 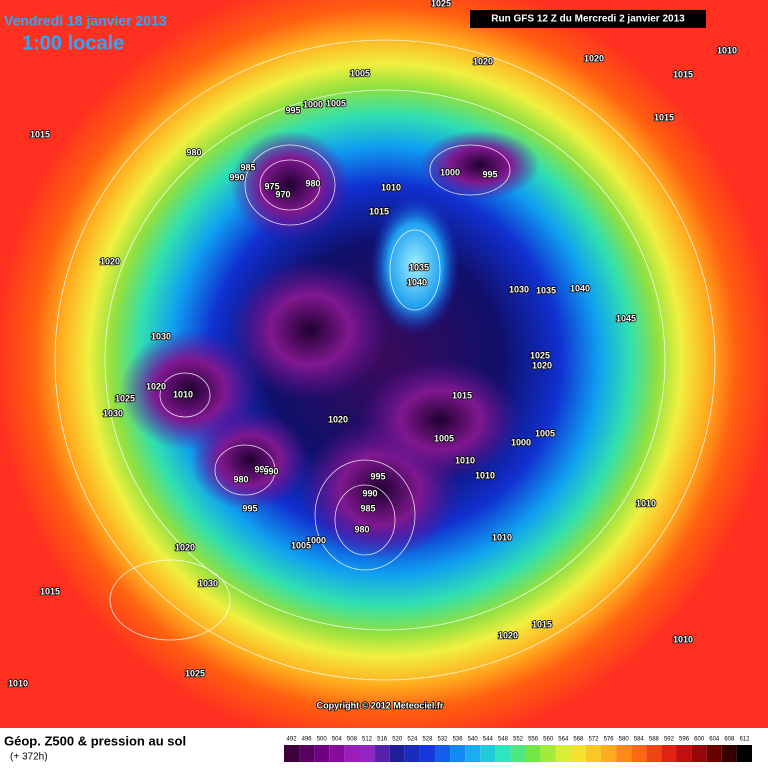 I want to click on scale-label: 492, so click(x=292, y=740).